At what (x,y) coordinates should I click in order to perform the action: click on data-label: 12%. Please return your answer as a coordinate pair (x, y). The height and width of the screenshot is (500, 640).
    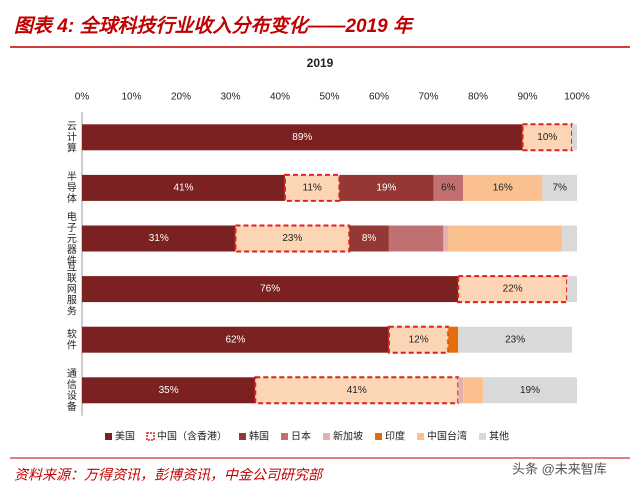
    Looking at the image, I should click on (419, 339).